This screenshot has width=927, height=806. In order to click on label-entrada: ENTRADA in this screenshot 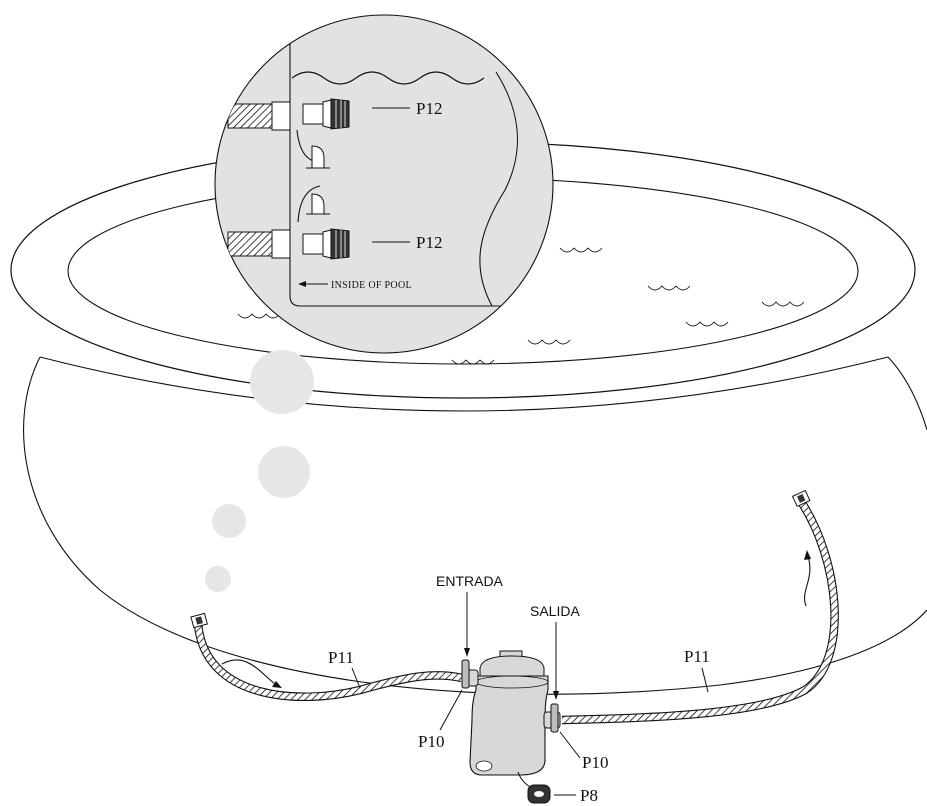, I will do `click(470, 581)`.